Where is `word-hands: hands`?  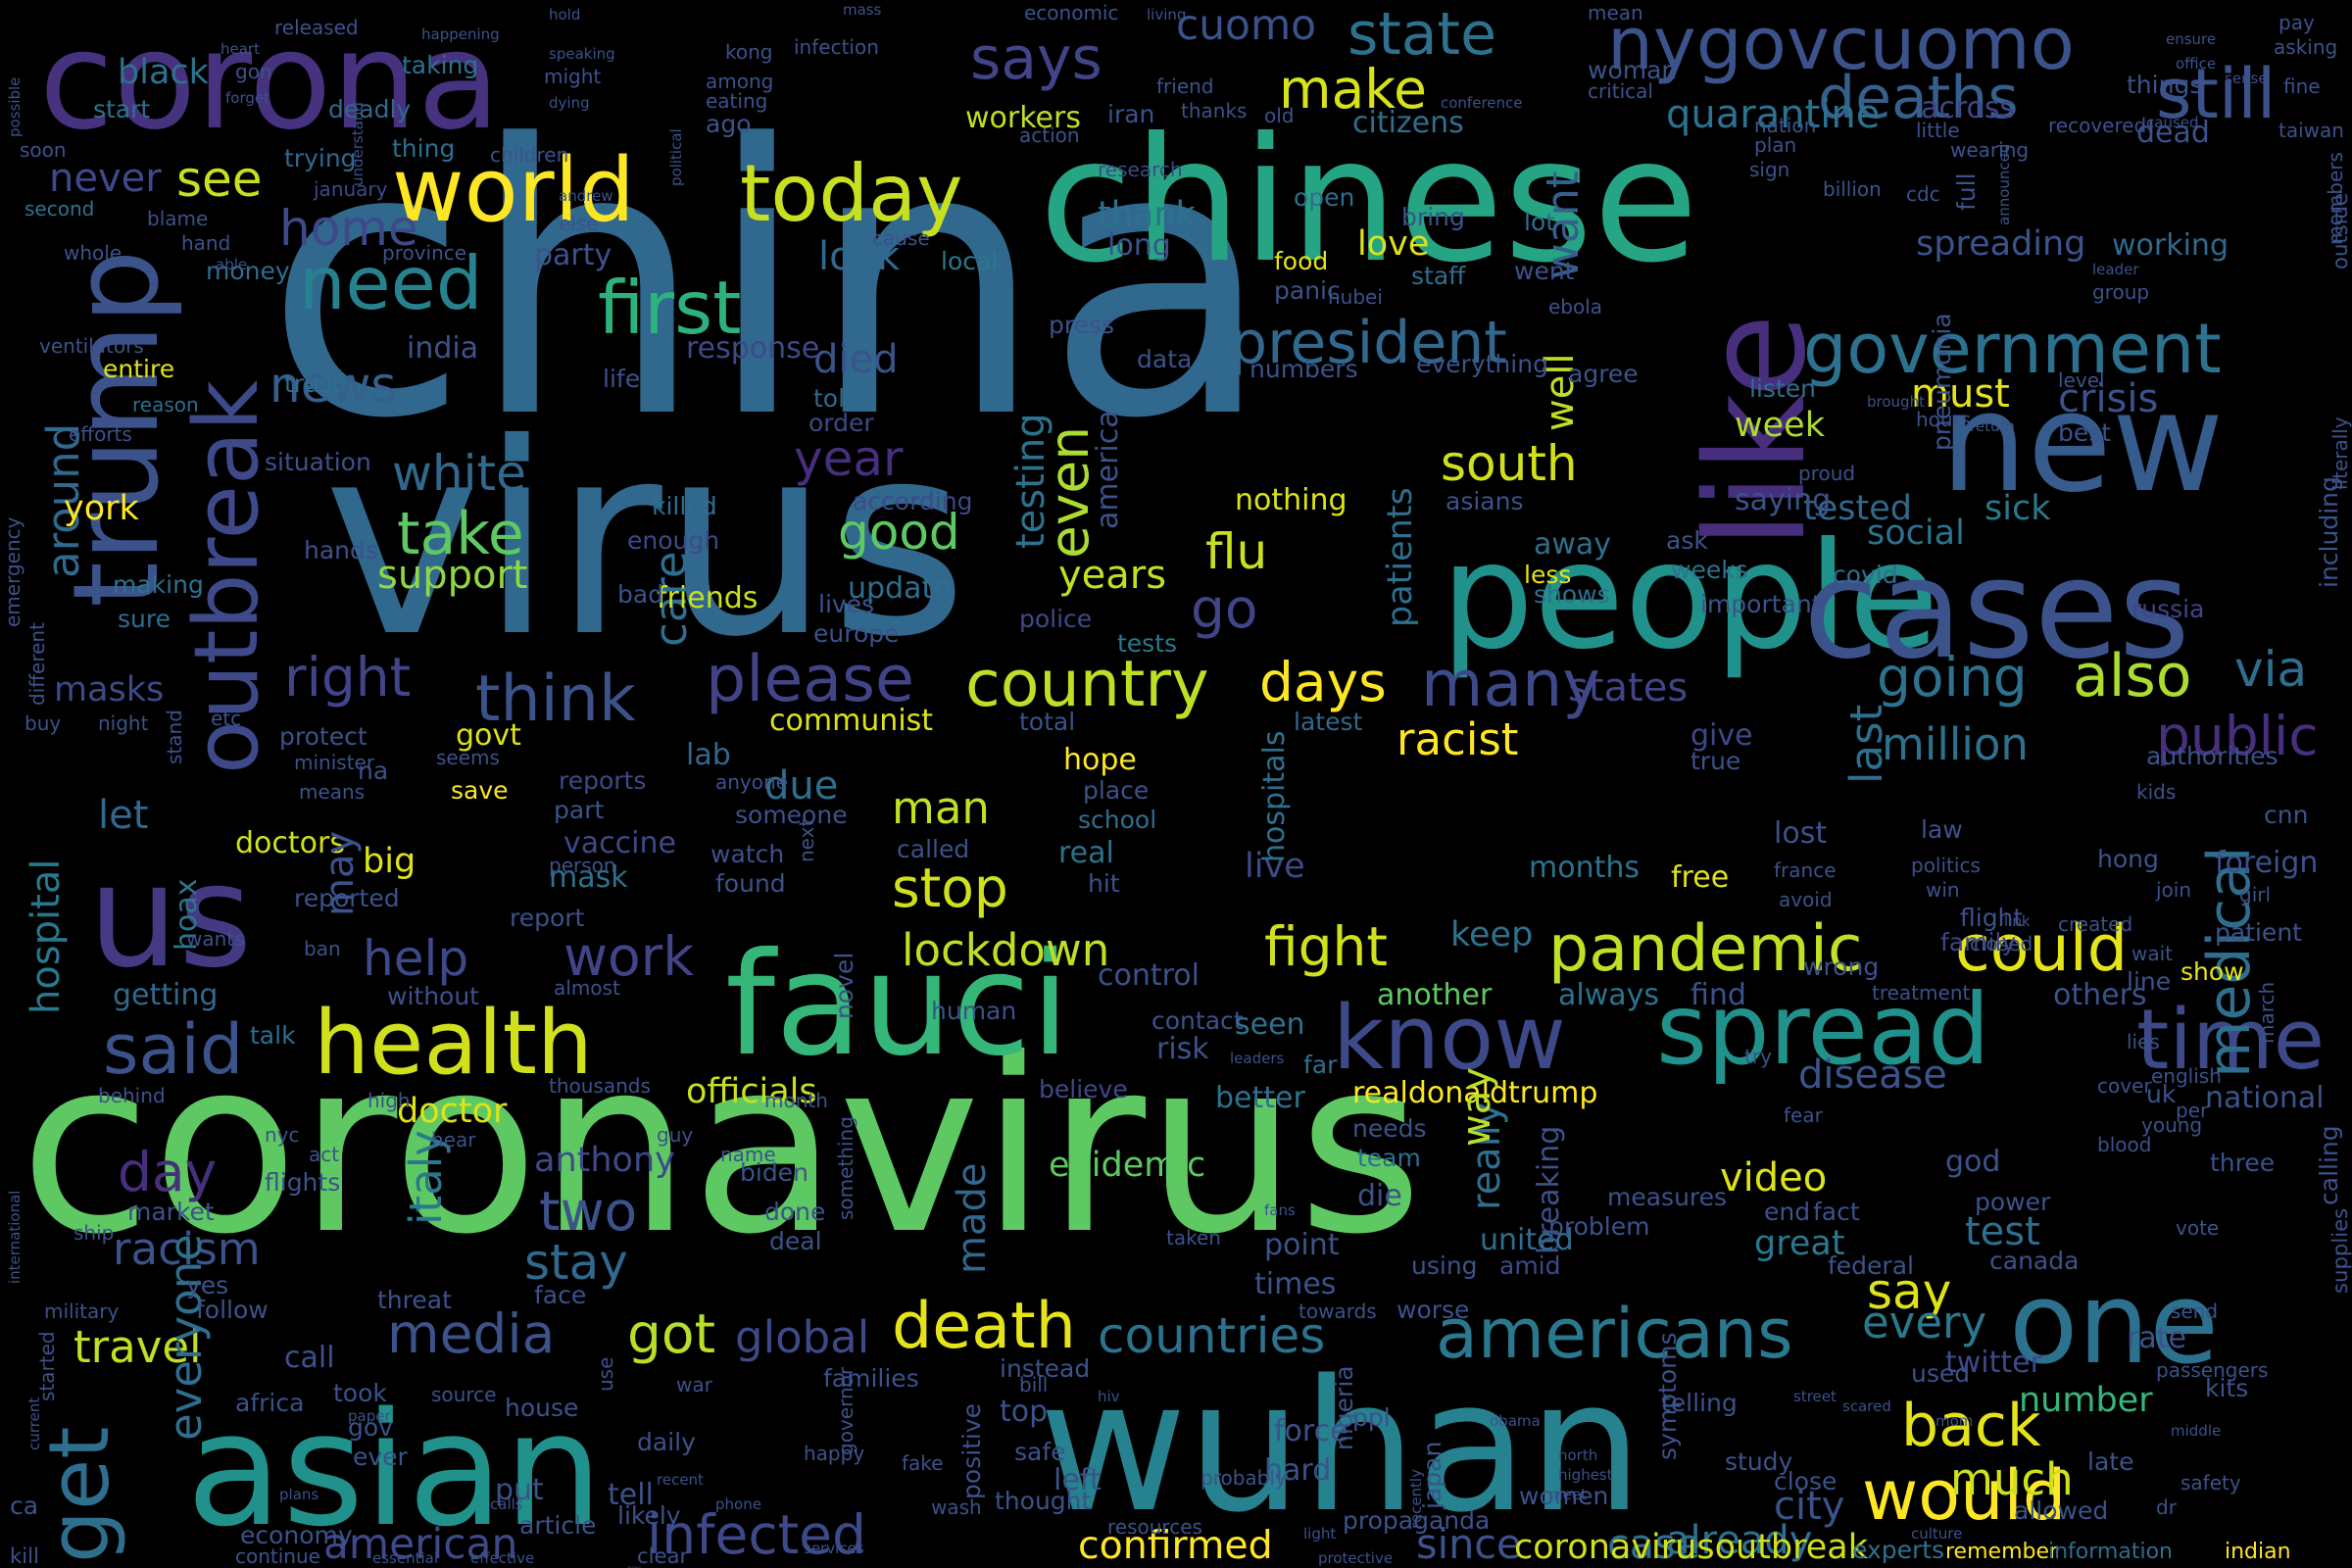 word-hands: hands is located at coordinates (341, 550).